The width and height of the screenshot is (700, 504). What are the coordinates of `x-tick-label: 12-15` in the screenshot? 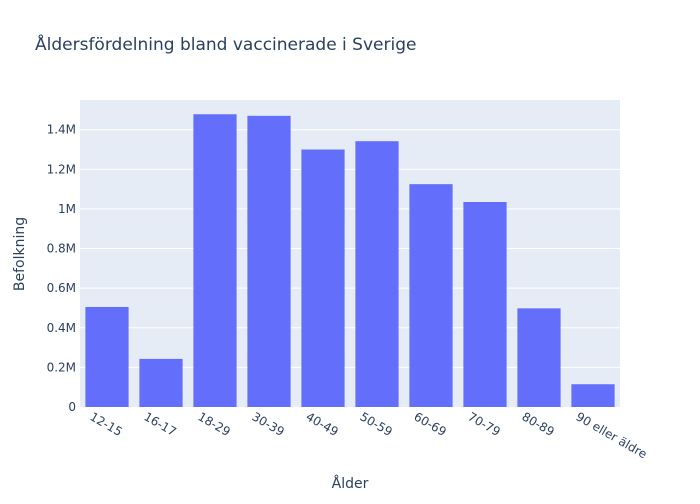 It's located at (106, 424).